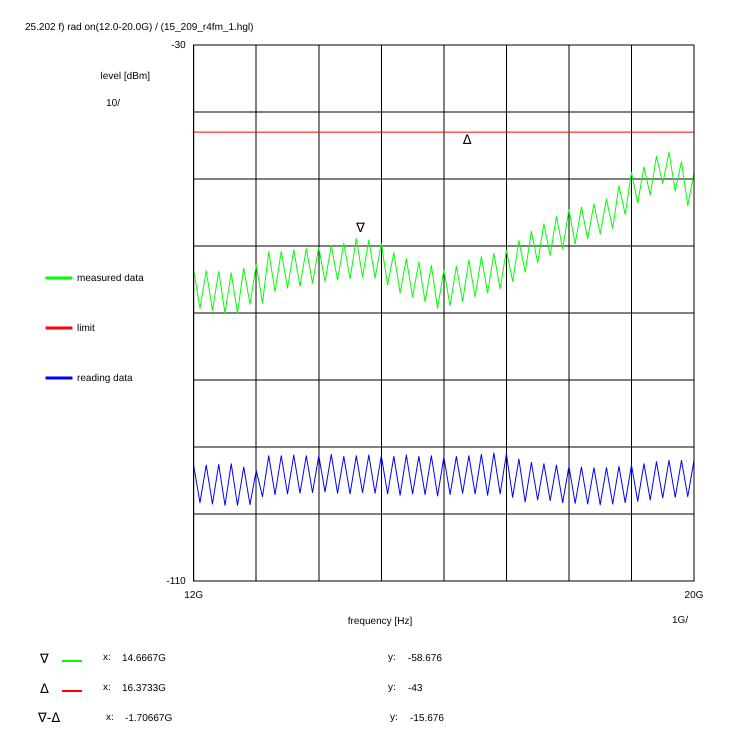 This screenshot has height=753, width=733. Describe the element at coordinates (144, 689) in the screenshot. I see `text: 16.3733G` at that location.